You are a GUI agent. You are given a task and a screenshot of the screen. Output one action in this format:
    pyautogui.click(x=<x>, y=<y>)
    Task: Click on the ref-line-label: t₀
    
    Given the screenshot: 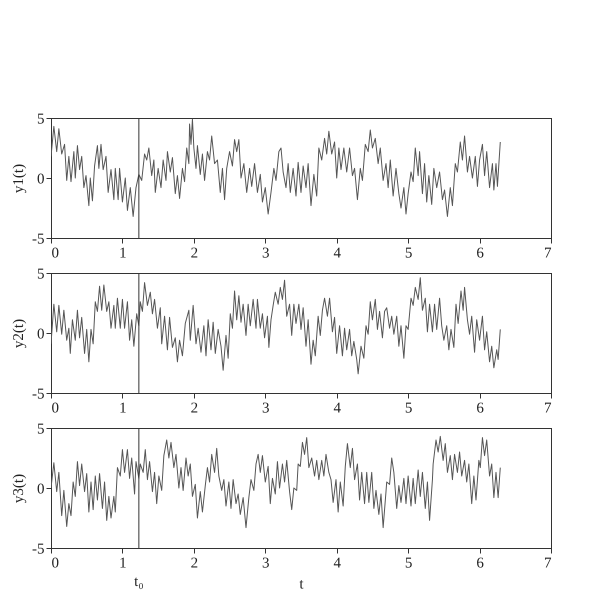 What is the action you would take?
    pyautogui.click(x=139, y=582)
    